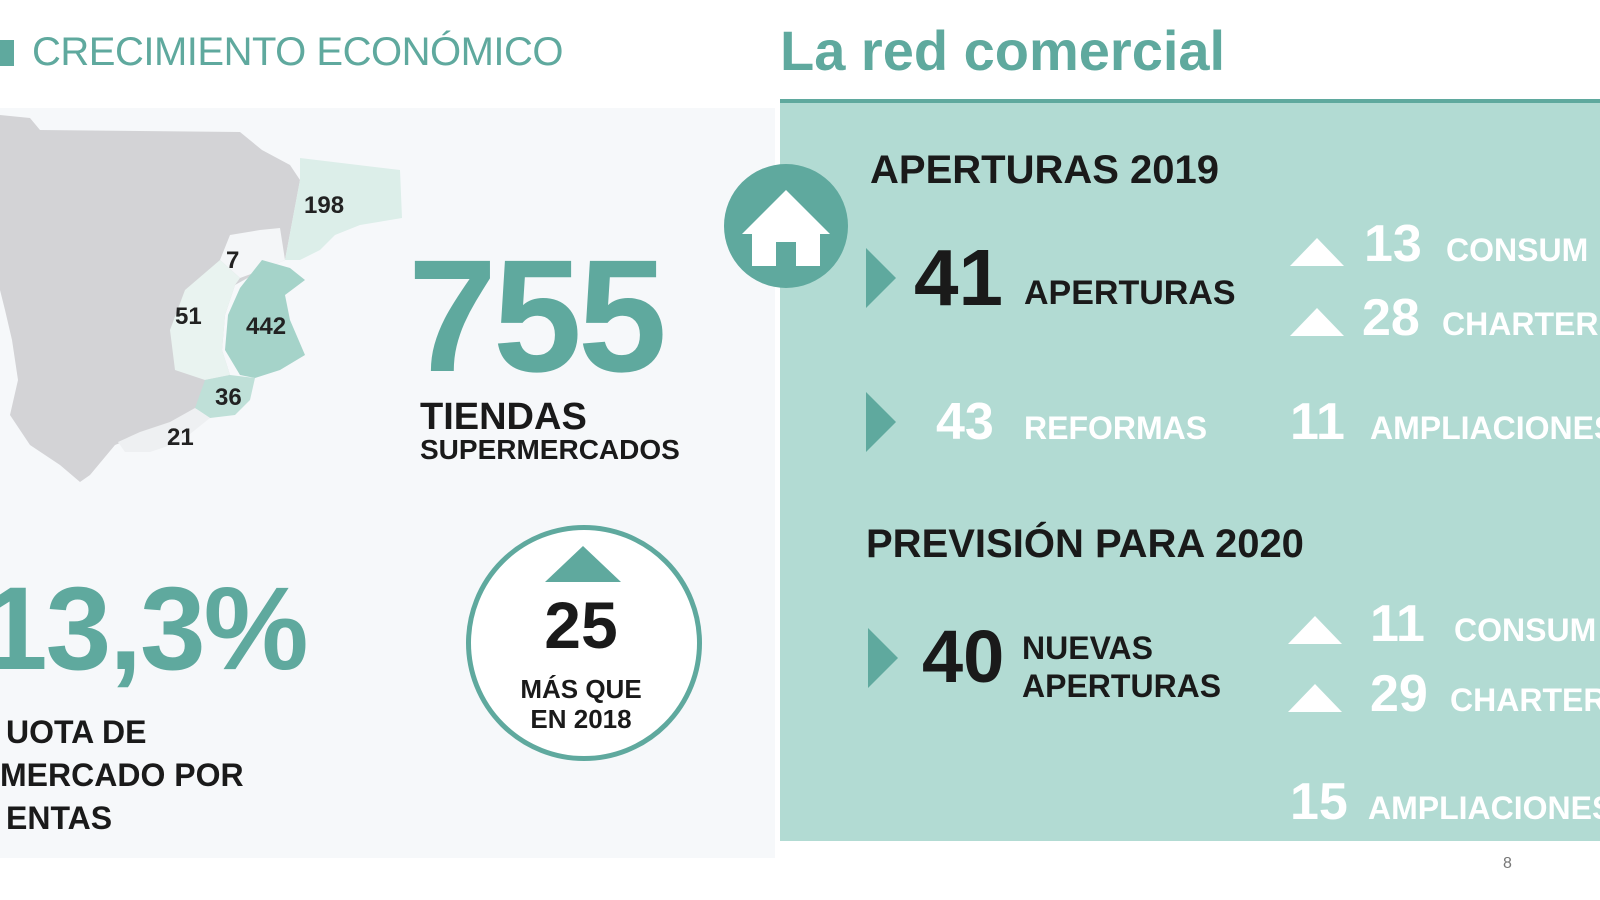 This screenshot has height=900, width=1600. Describe the element at coordinates (1507, 863) in the screenshot. I see `page-number: 8` at that location.